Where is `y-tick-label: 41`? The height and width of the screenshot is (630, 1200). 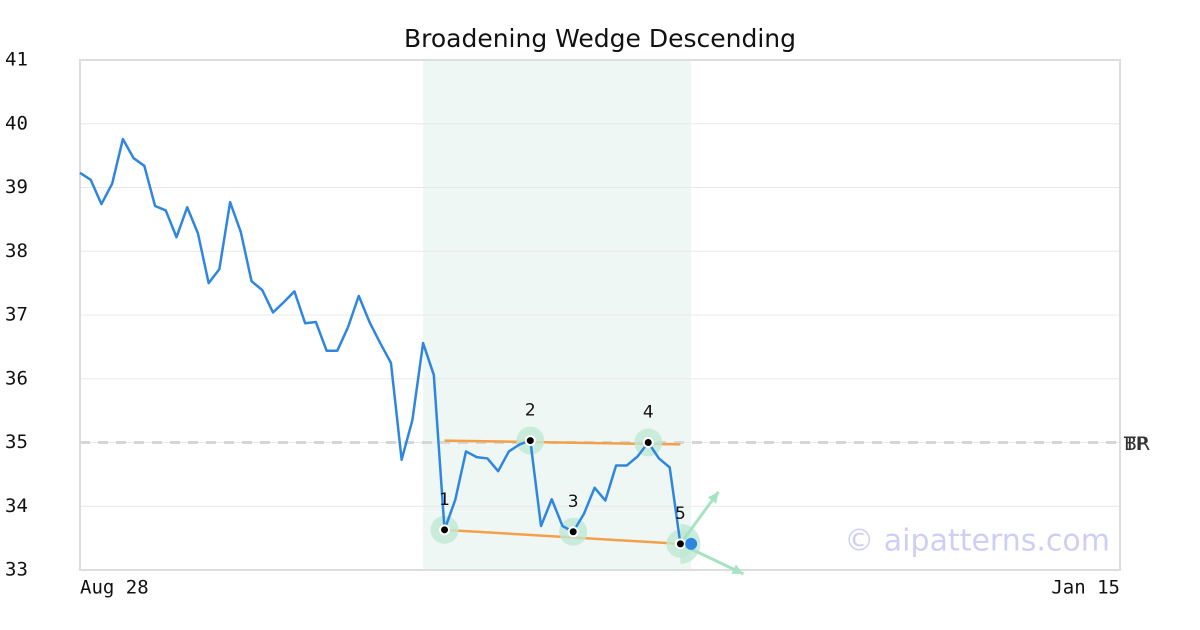 y-tick-label: 41 is located at coordinates (16, 60).